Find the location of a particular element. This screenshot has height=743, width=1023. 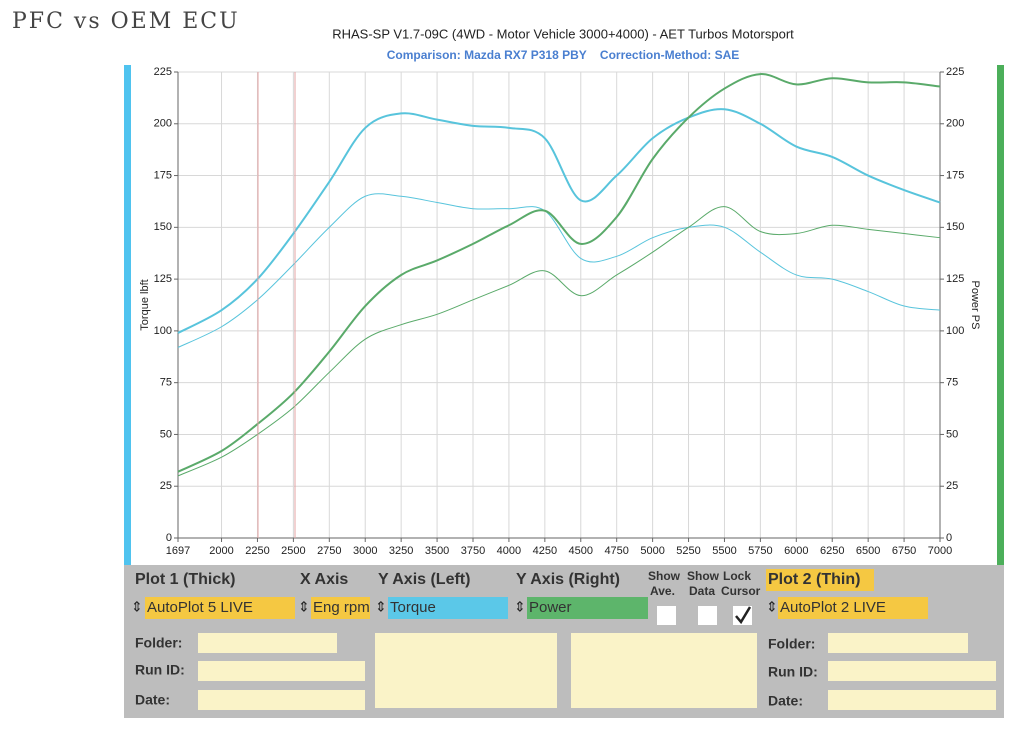

plot1-select is located at coordinates (220, 608).